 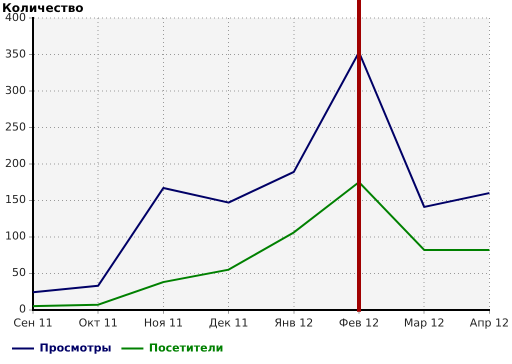 What do you see at coordinates (15, 90) in the screenshot?
I see `y-tick-label: 300` at bounding box center [15, 90].